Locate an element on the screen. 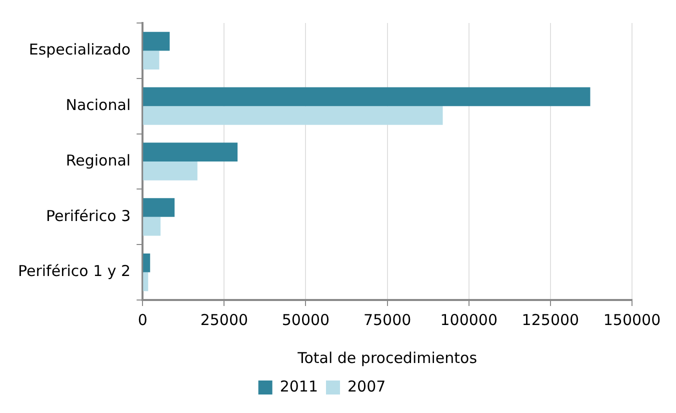 Image resolution: width=676 pixels, height=413 pixels. x-tick-label: 150000 is located at coordinates (632, 319).